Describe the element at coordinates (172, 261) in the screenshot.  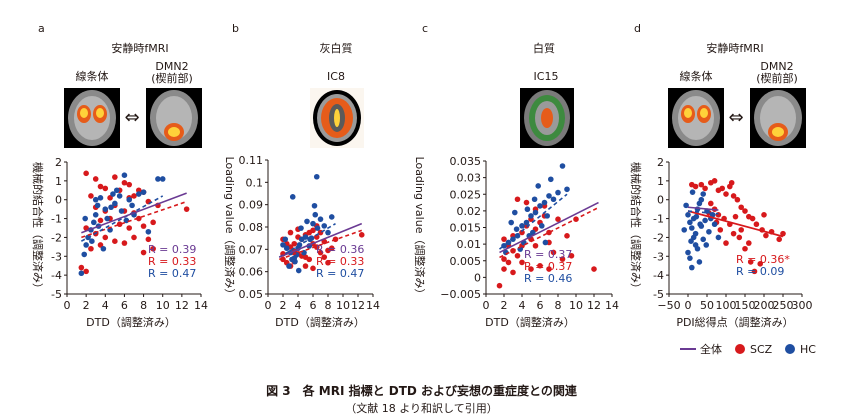
I see `r-value-scz: R = 0.33` at that location.